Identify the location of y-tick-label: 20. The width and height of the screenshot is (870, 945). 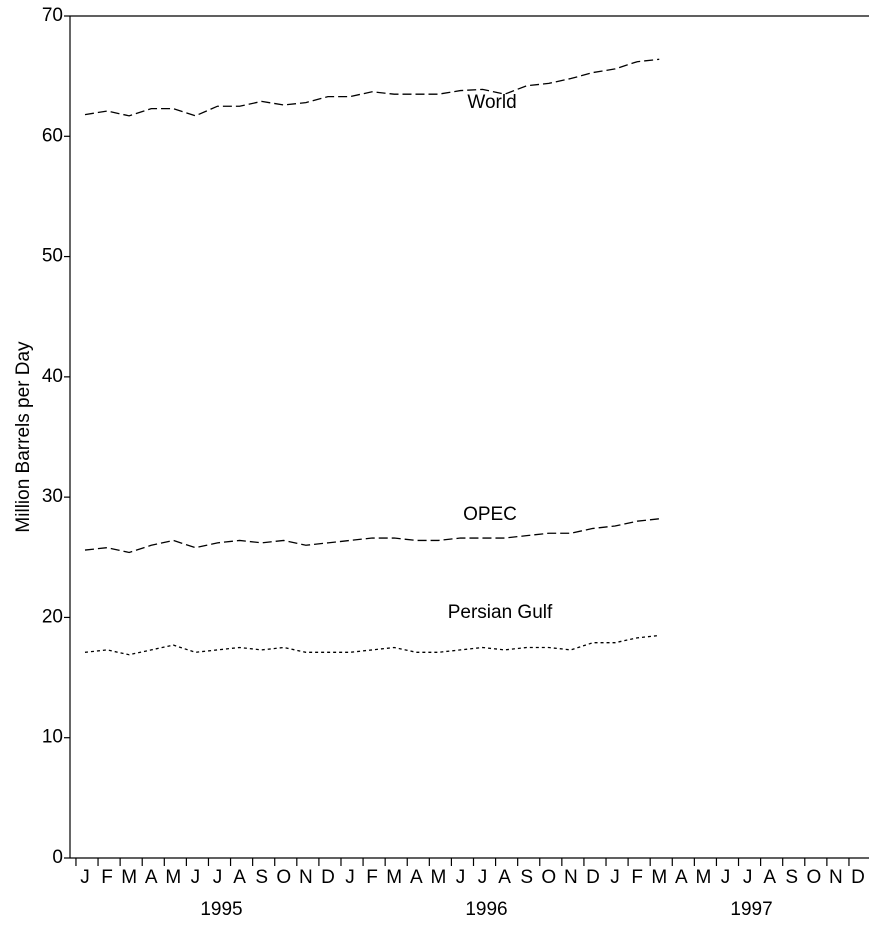
(52, 616).